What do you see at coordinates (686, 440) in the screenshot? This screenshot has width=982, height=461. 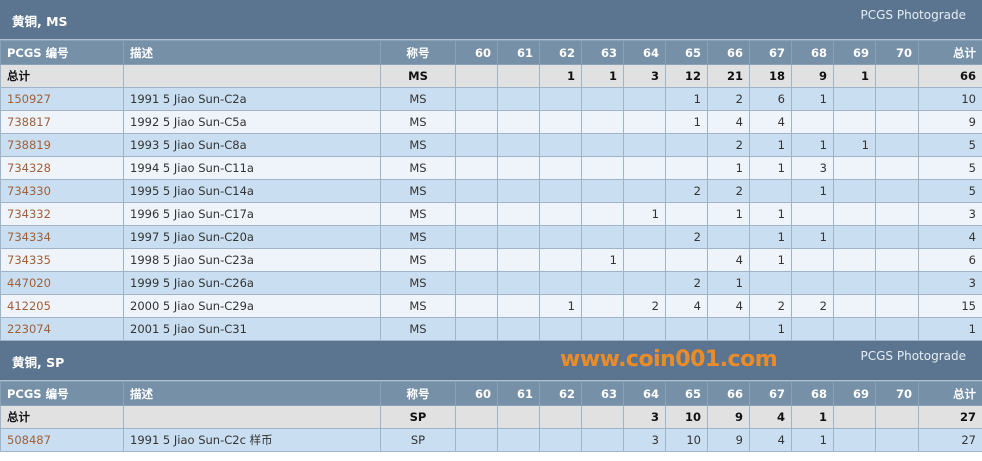 I see `grade-count: 10` at bounding box center [686, 440].